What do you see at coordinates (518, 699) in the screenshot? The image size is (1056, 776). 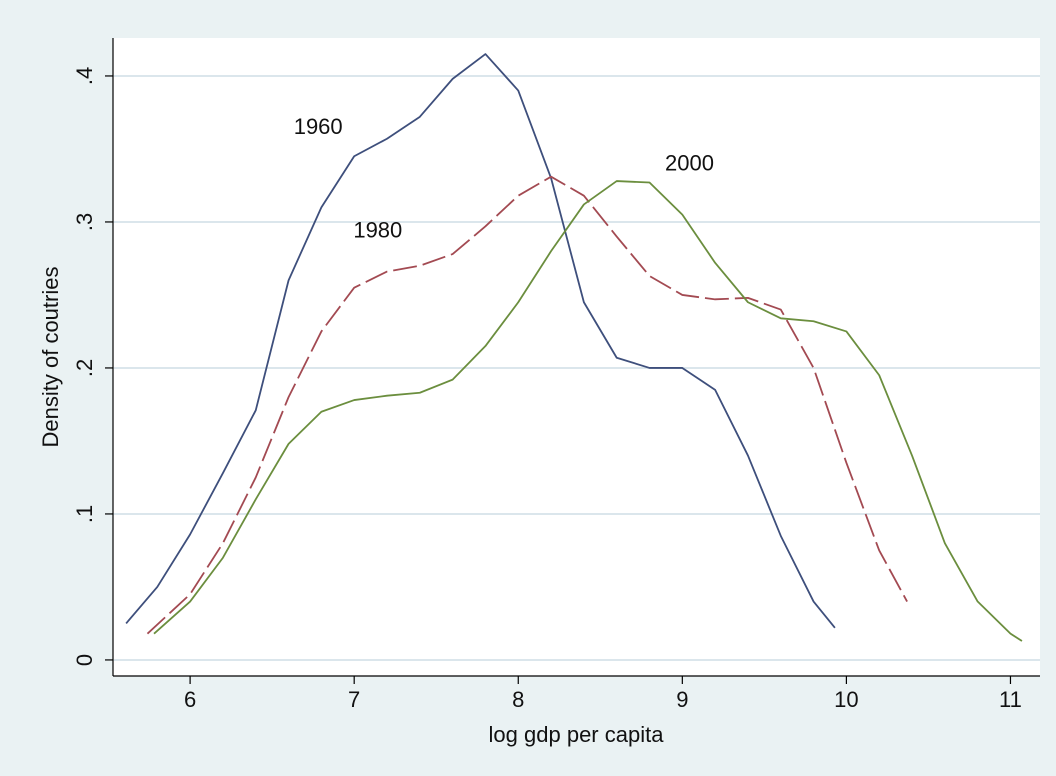 I see `x-tick-label: 8` at bounding box center [518, 699].